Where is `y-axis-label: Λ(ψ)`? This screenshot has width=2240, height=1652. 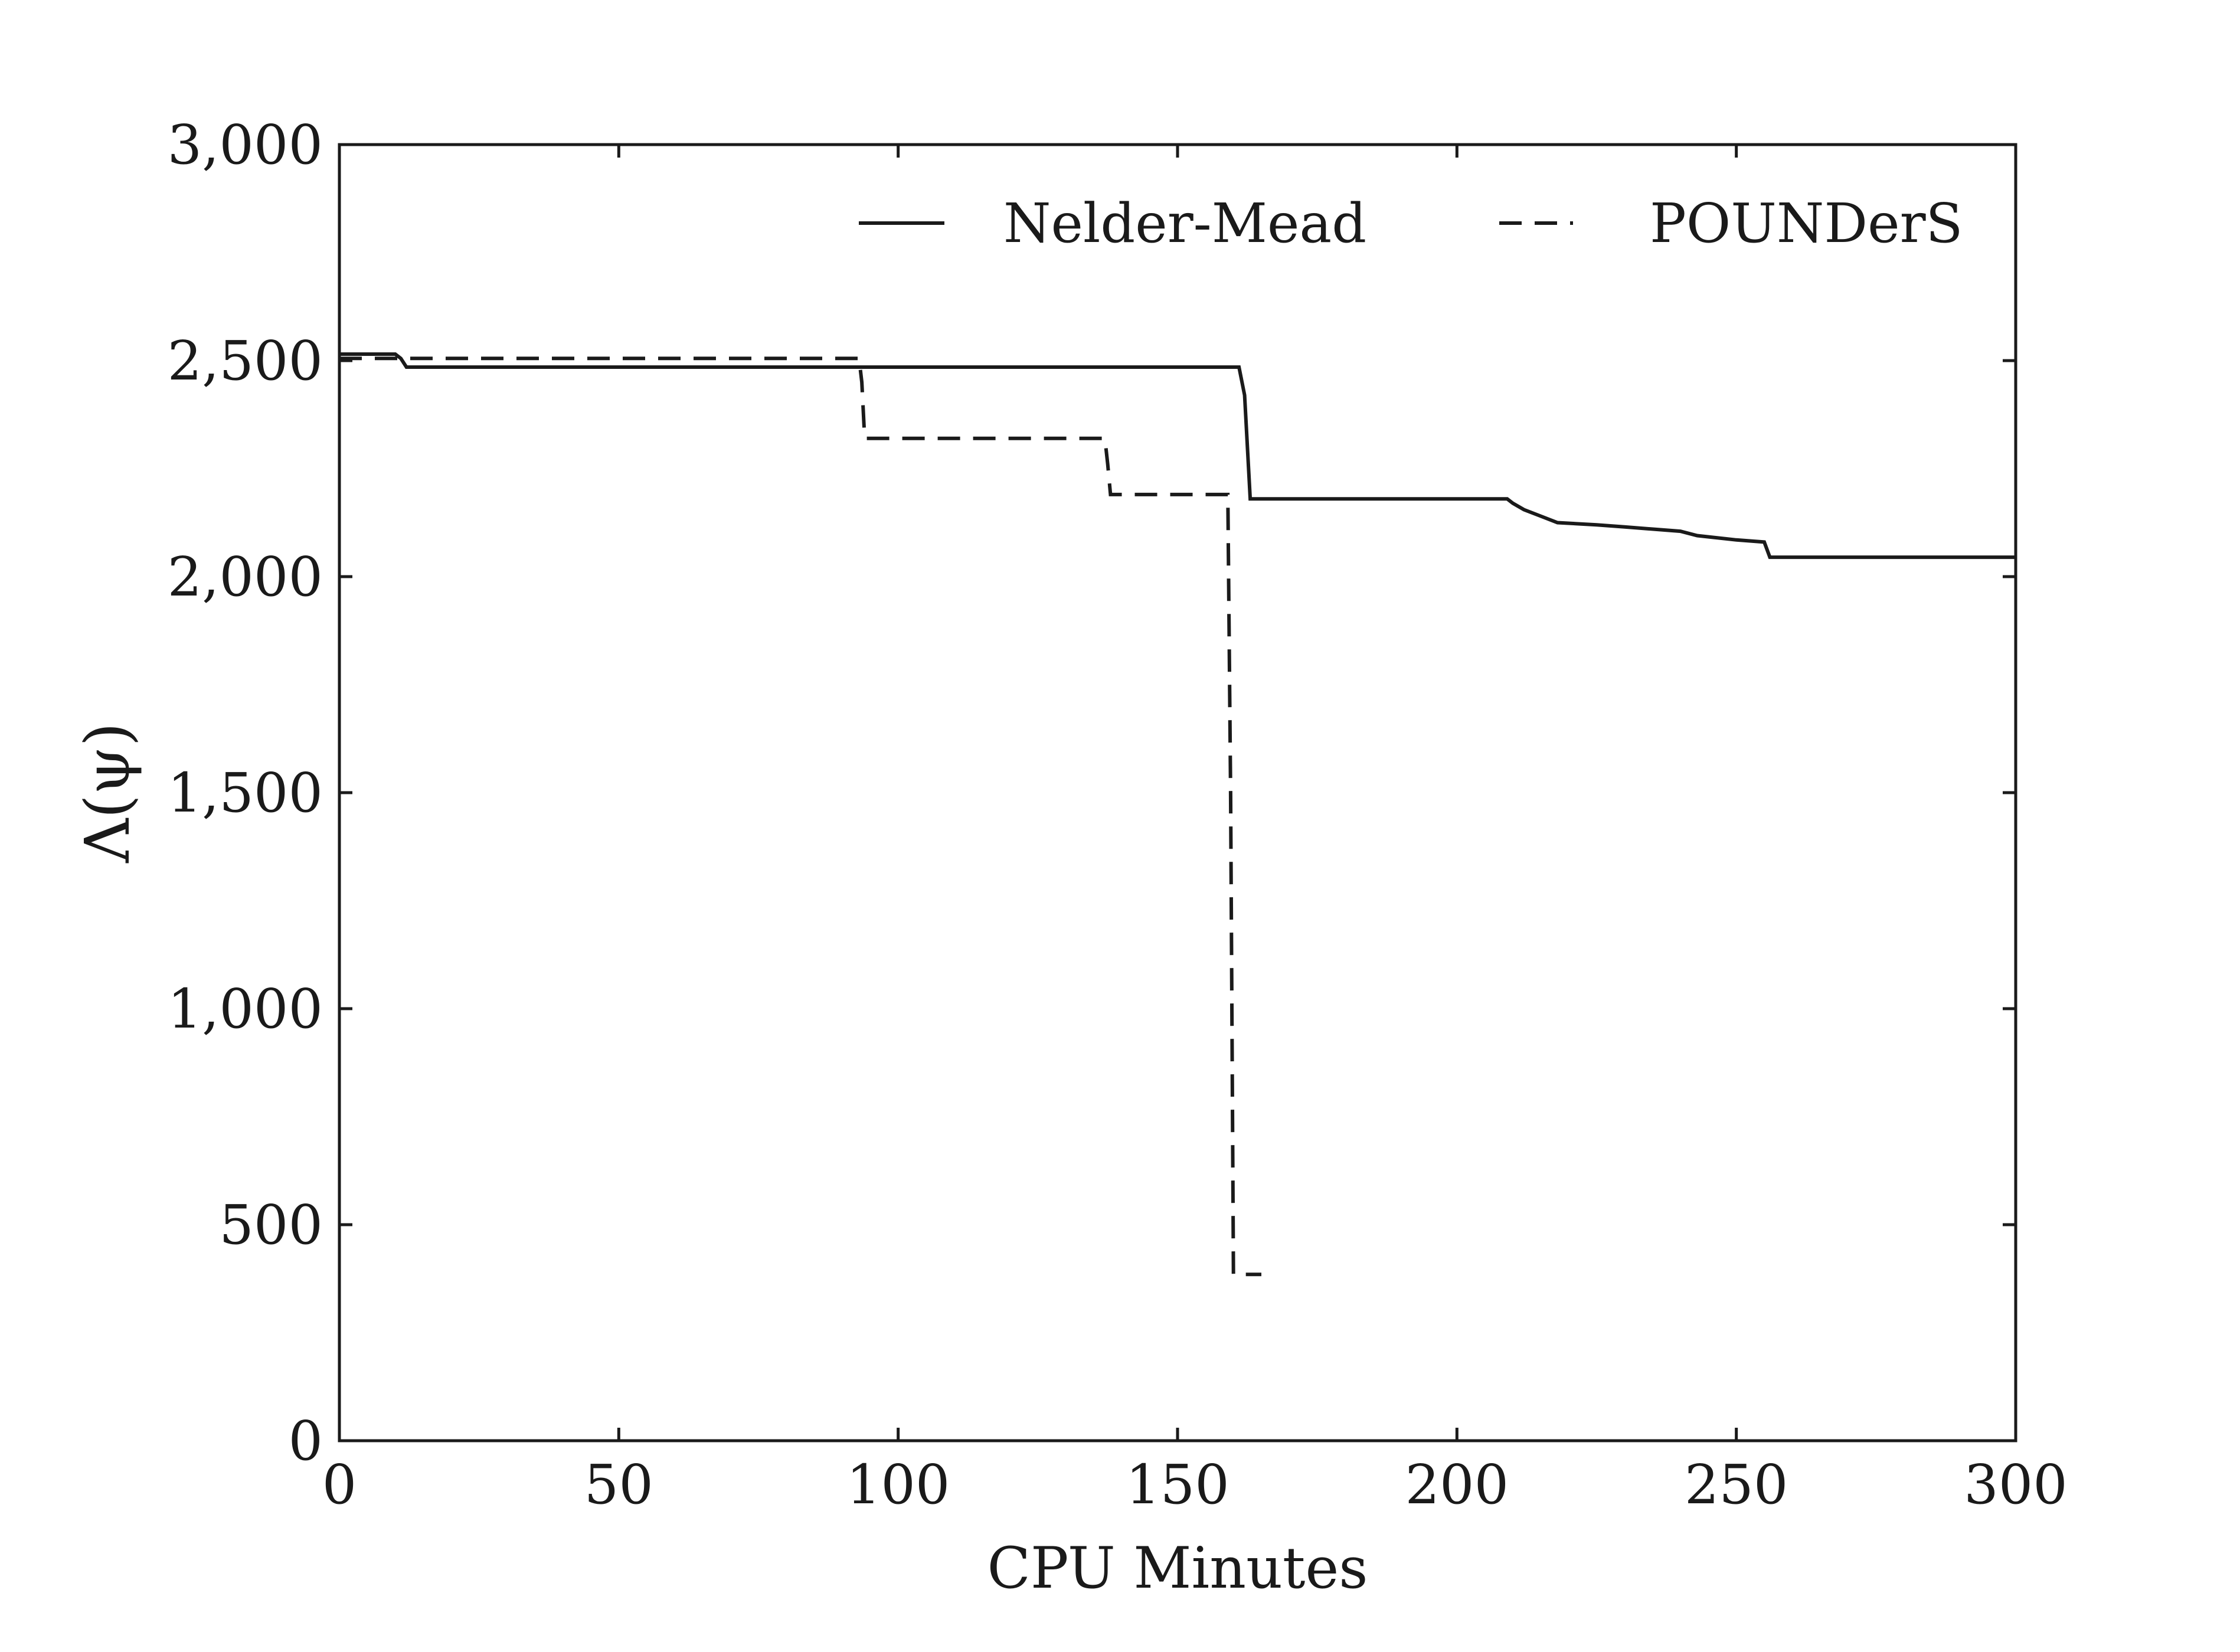
y-axis-label: Λ(ψ) is located at coordinates (107, 793).